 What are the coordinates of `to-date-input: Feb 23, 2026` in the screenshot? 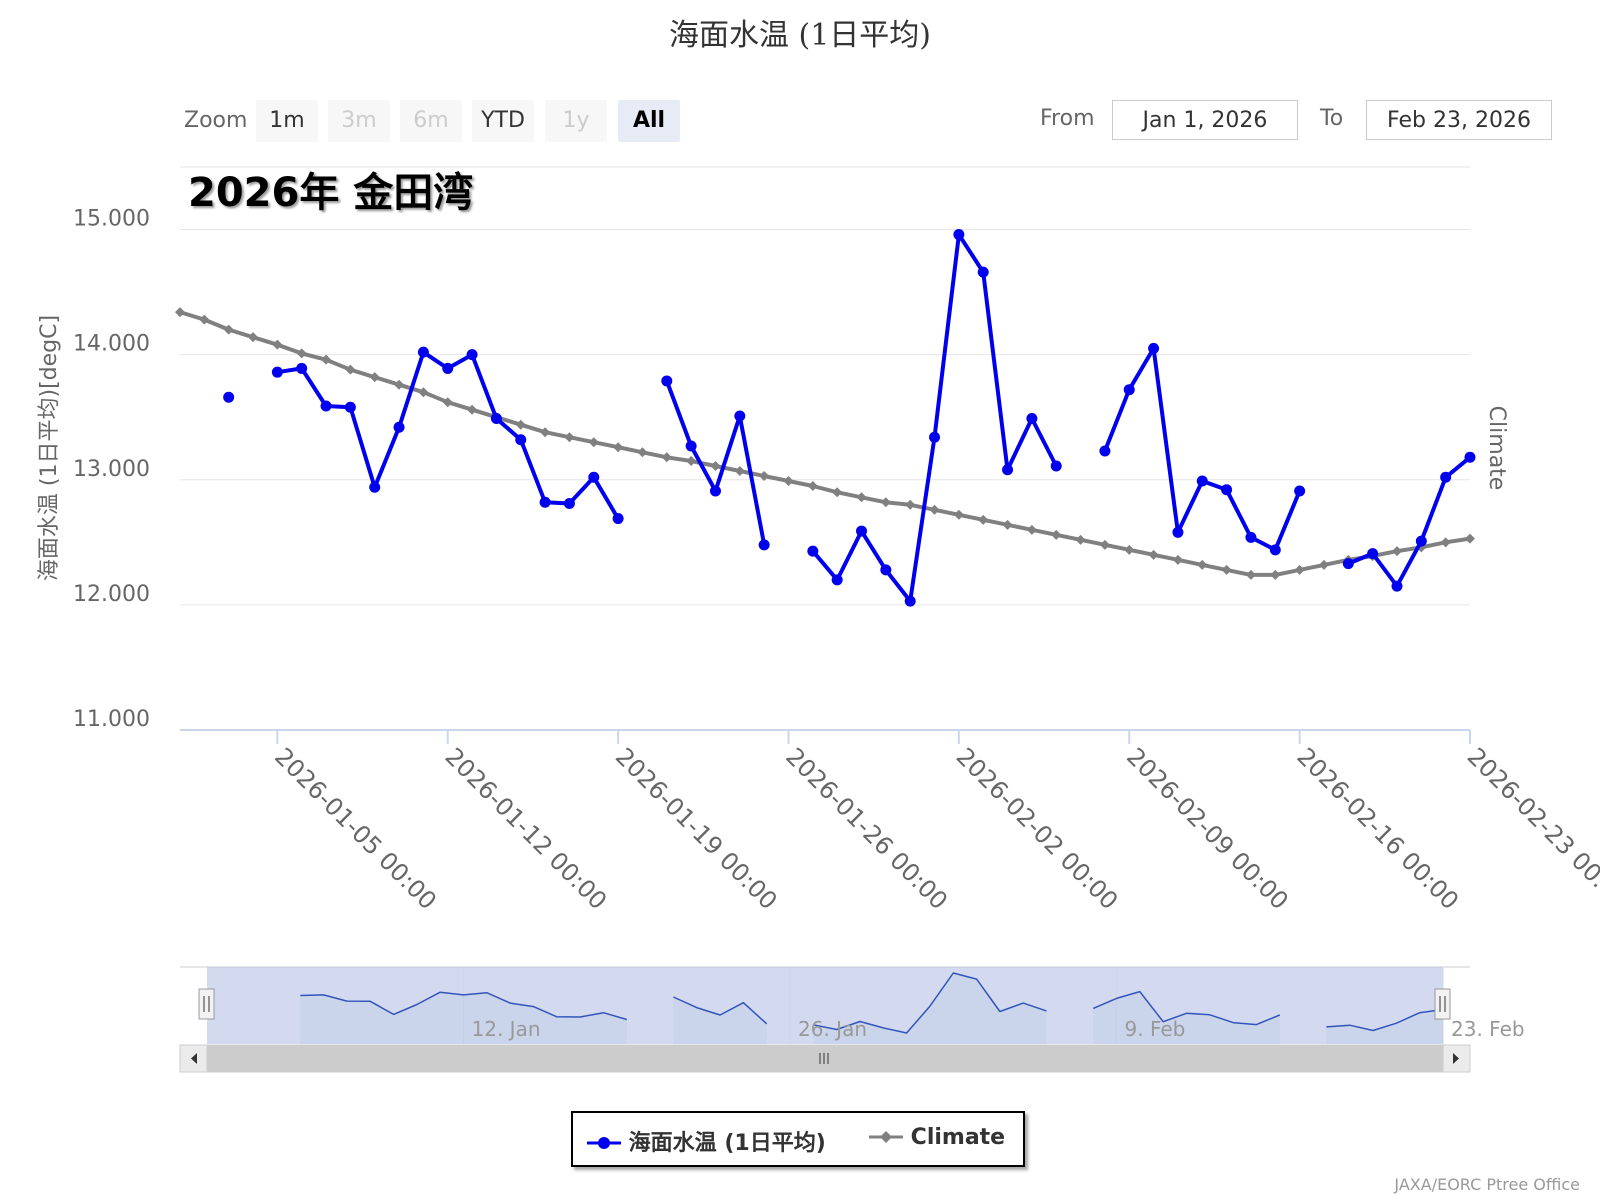 It's located at (1459, 120).